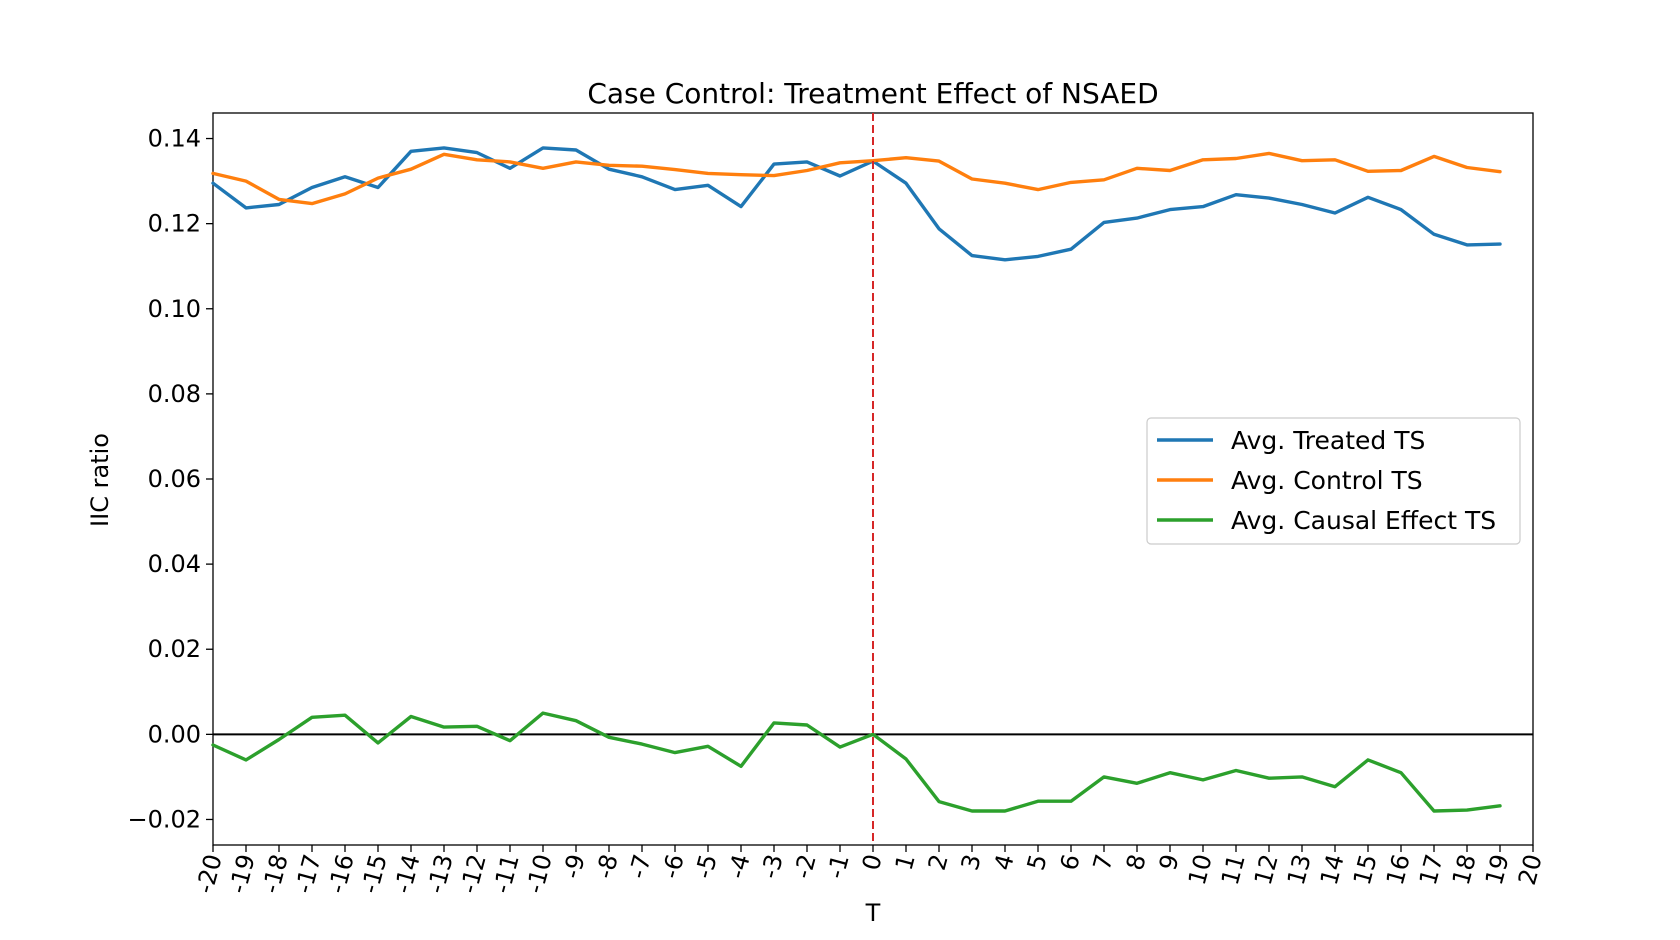 The height and width of the screenshot is (940, 1680). I want to click on x-tick-label: -3, so click(772, 866).